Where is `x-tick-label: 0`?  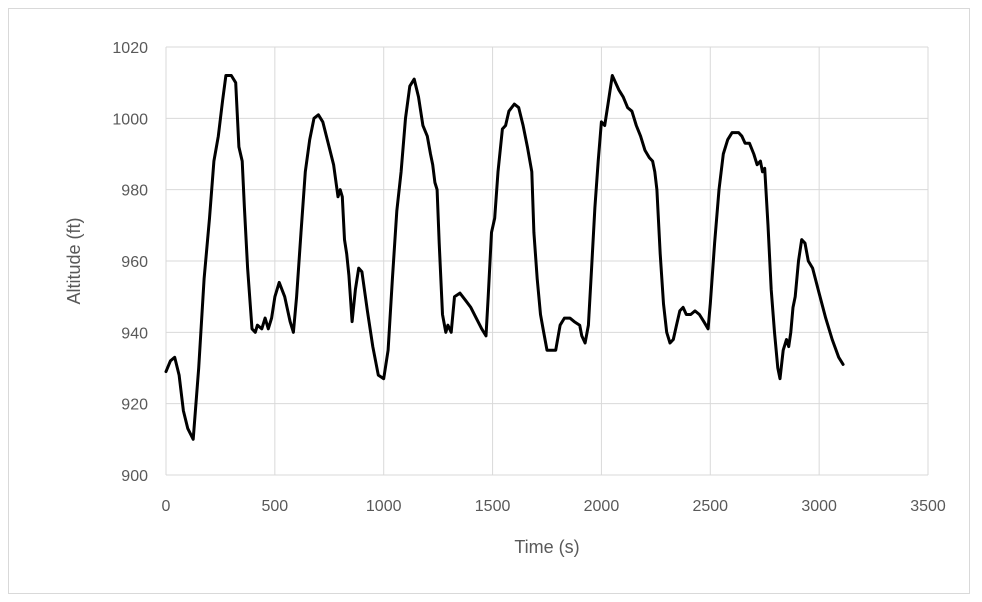
x-tick-label: 0 is located at coordinates (166, 506).